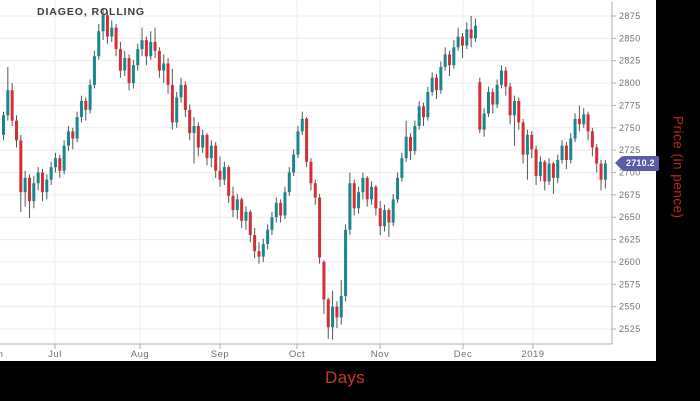 The height and width of the screenshot is (401, 700). What do you see at coordinates (630, 105) in the screenshot?
I see `y-tick-label: 2775` at bounding box center [630, 105].